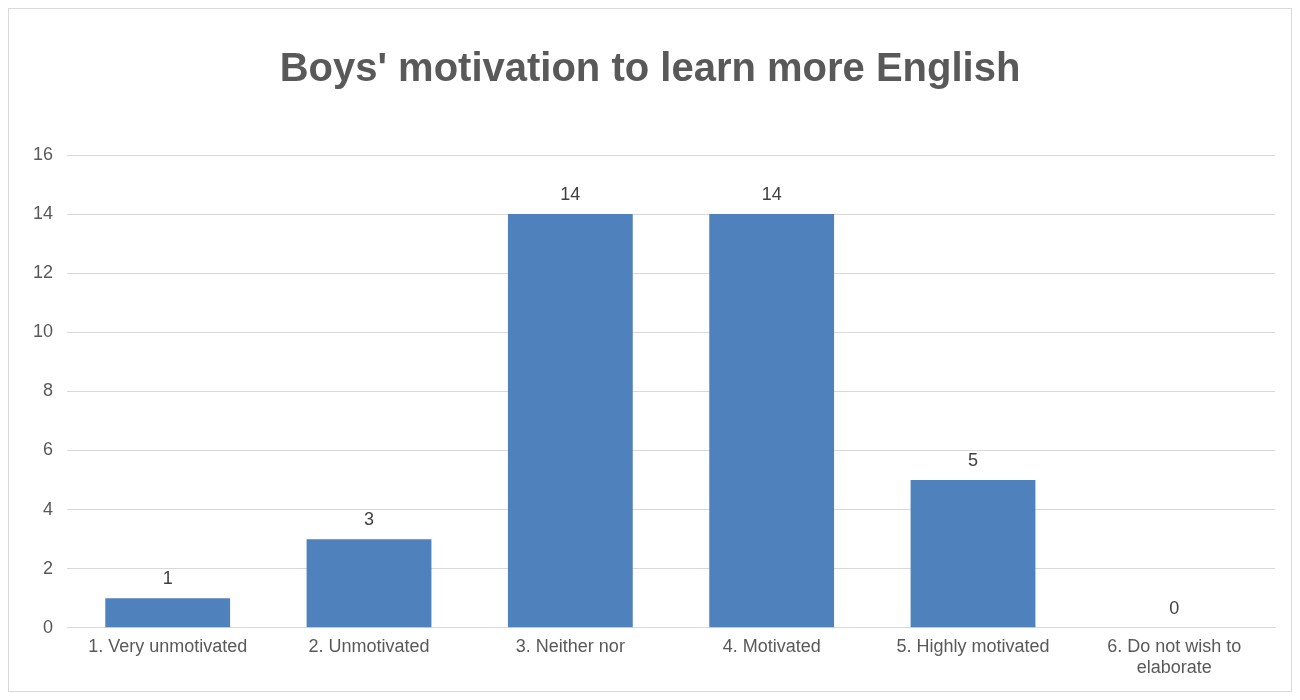 The height and width of the screenshot is (700, 1300). What do you see at coordinates (48, 567) in the screenshot?
I see `y-tick-label: 2` at bounding box center [48, 567].